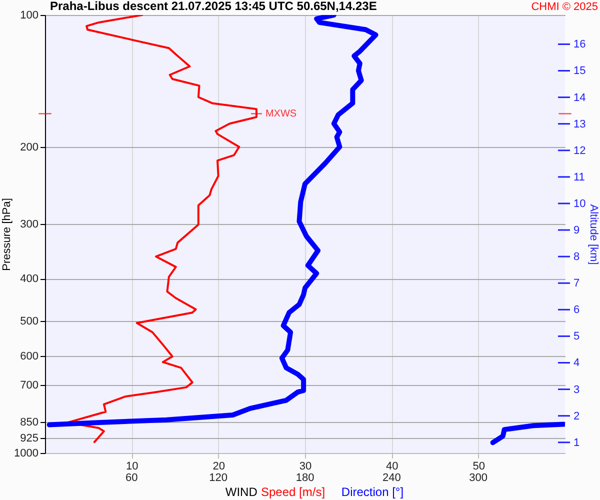 The width and height of the screenshot is (600, 500). Describe the element at coordinates (594, 234) in the screenshot. I see `y2-axis-title: Altitude [km]` at that location.